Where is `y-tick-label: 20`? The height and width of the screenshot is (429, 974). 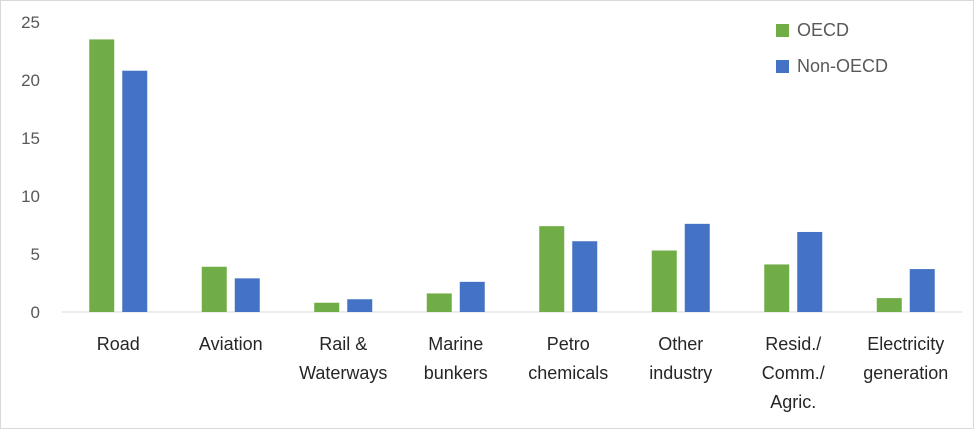
y-tick-label: 20 is located at coordinates (30, 80).